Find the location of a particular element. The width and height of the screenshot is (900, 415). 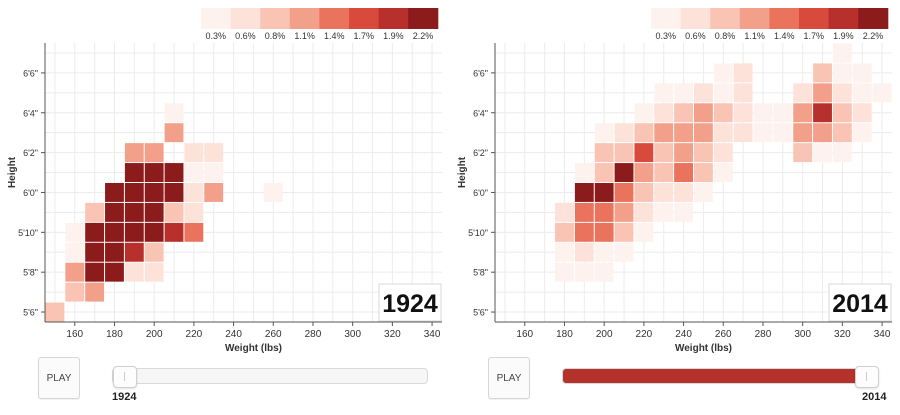

y-tick-label: 5'8" is located at coordinates (30, 273).